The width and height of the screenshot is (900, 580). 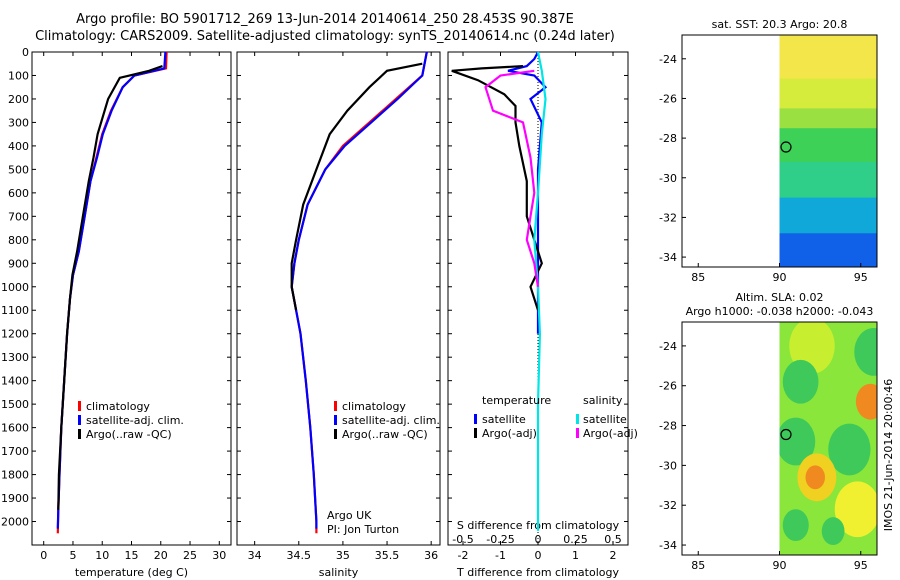 What do you see at coordinates (132, 555) in the screenshot?
I see `x-tick-label: 15` at bounding box center [132, 555].